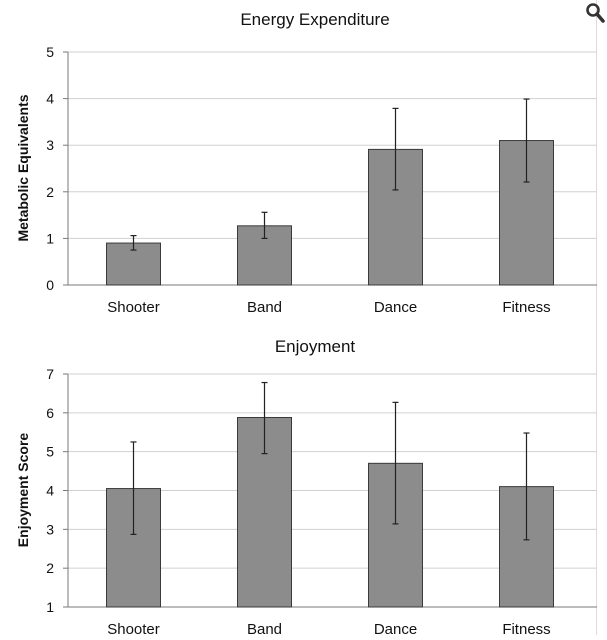 The width and height of the screenshot is (607, 640). I want to click on y-axis-label: Metabolic Equivalents, so click(23, 167).